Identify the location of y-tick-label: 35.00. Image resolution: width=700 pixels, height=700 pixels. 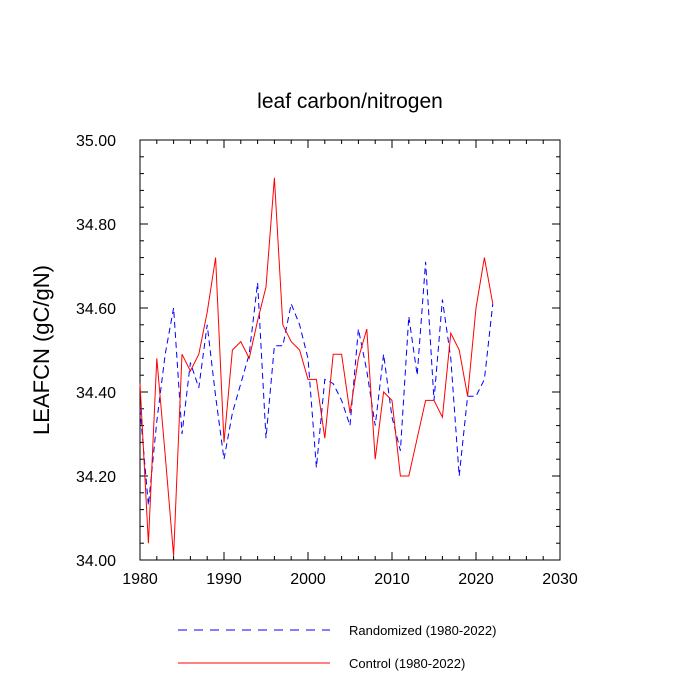
(96, 141).